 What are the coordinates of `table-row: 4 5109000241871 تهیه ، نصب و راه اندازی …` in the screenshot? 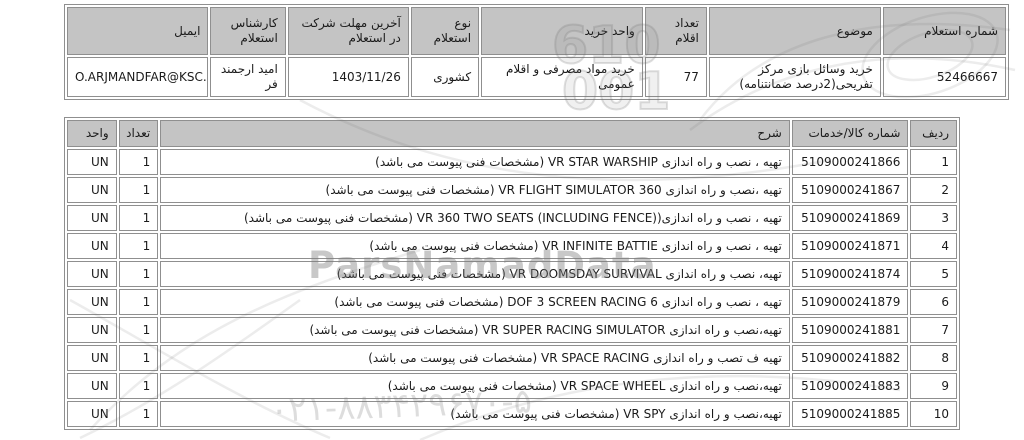 It's located at (512, 246).